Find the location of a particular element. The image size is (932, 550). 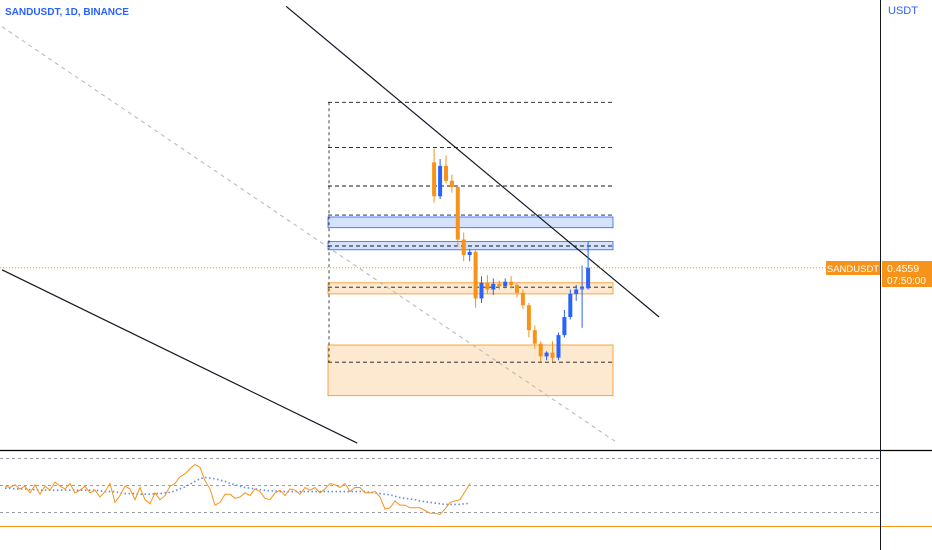

price-badge is located at coordinates (907, 274).